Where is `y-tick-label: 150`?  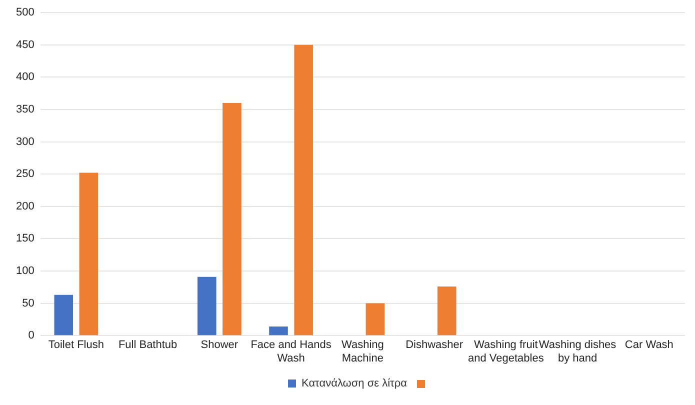
y-tick-label: 150 is located at coordinates (25, 238).